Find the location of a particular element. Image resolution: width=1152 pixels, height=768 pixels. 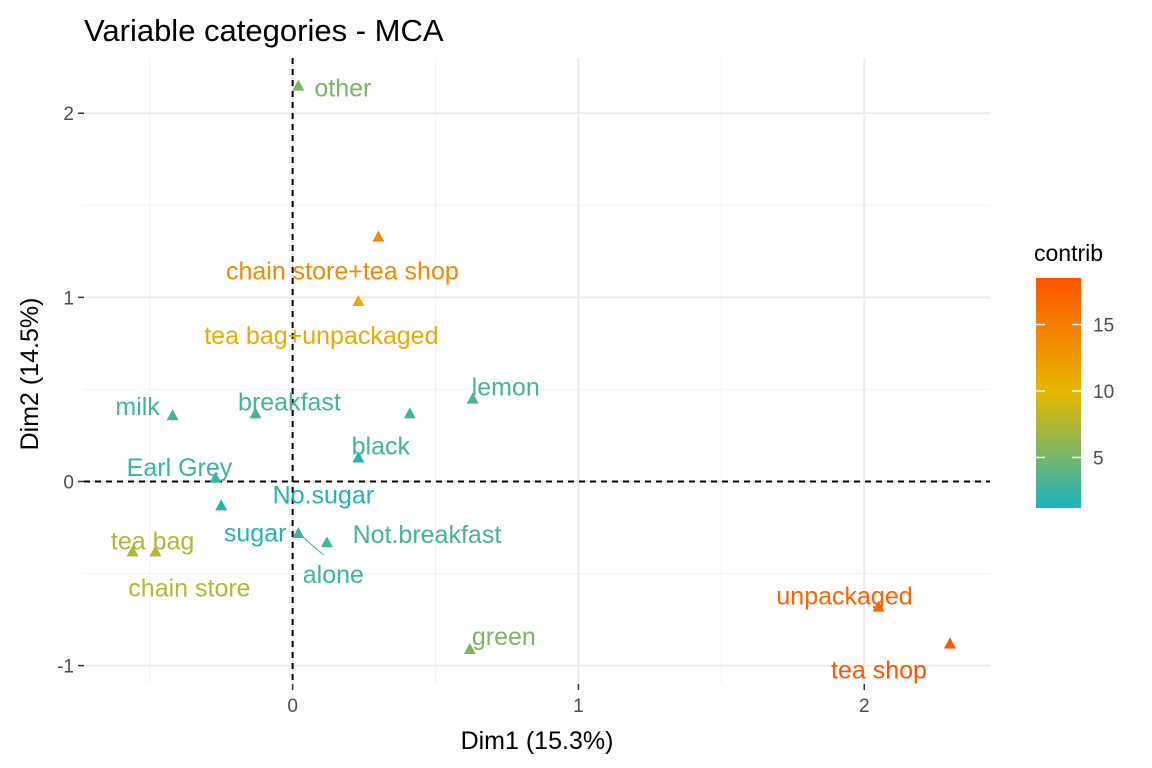

x-tick-label: 2 is located at coordinates (864, 706).